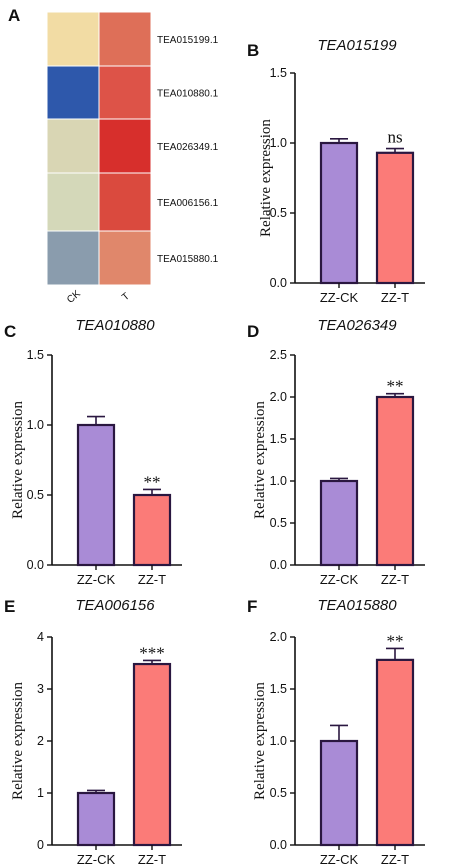  Describe the element at coordinates (152, 652) in the screenshot. I see `significance-label: ***` at that location.